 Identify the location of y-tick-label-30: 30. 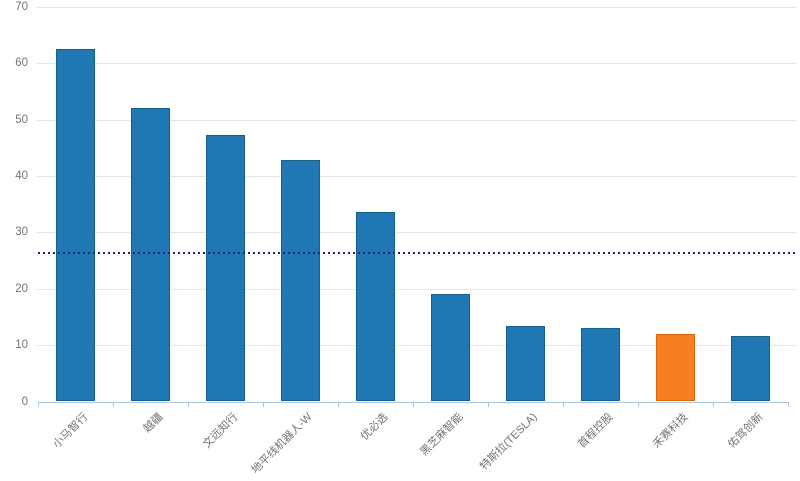
(21, 232).